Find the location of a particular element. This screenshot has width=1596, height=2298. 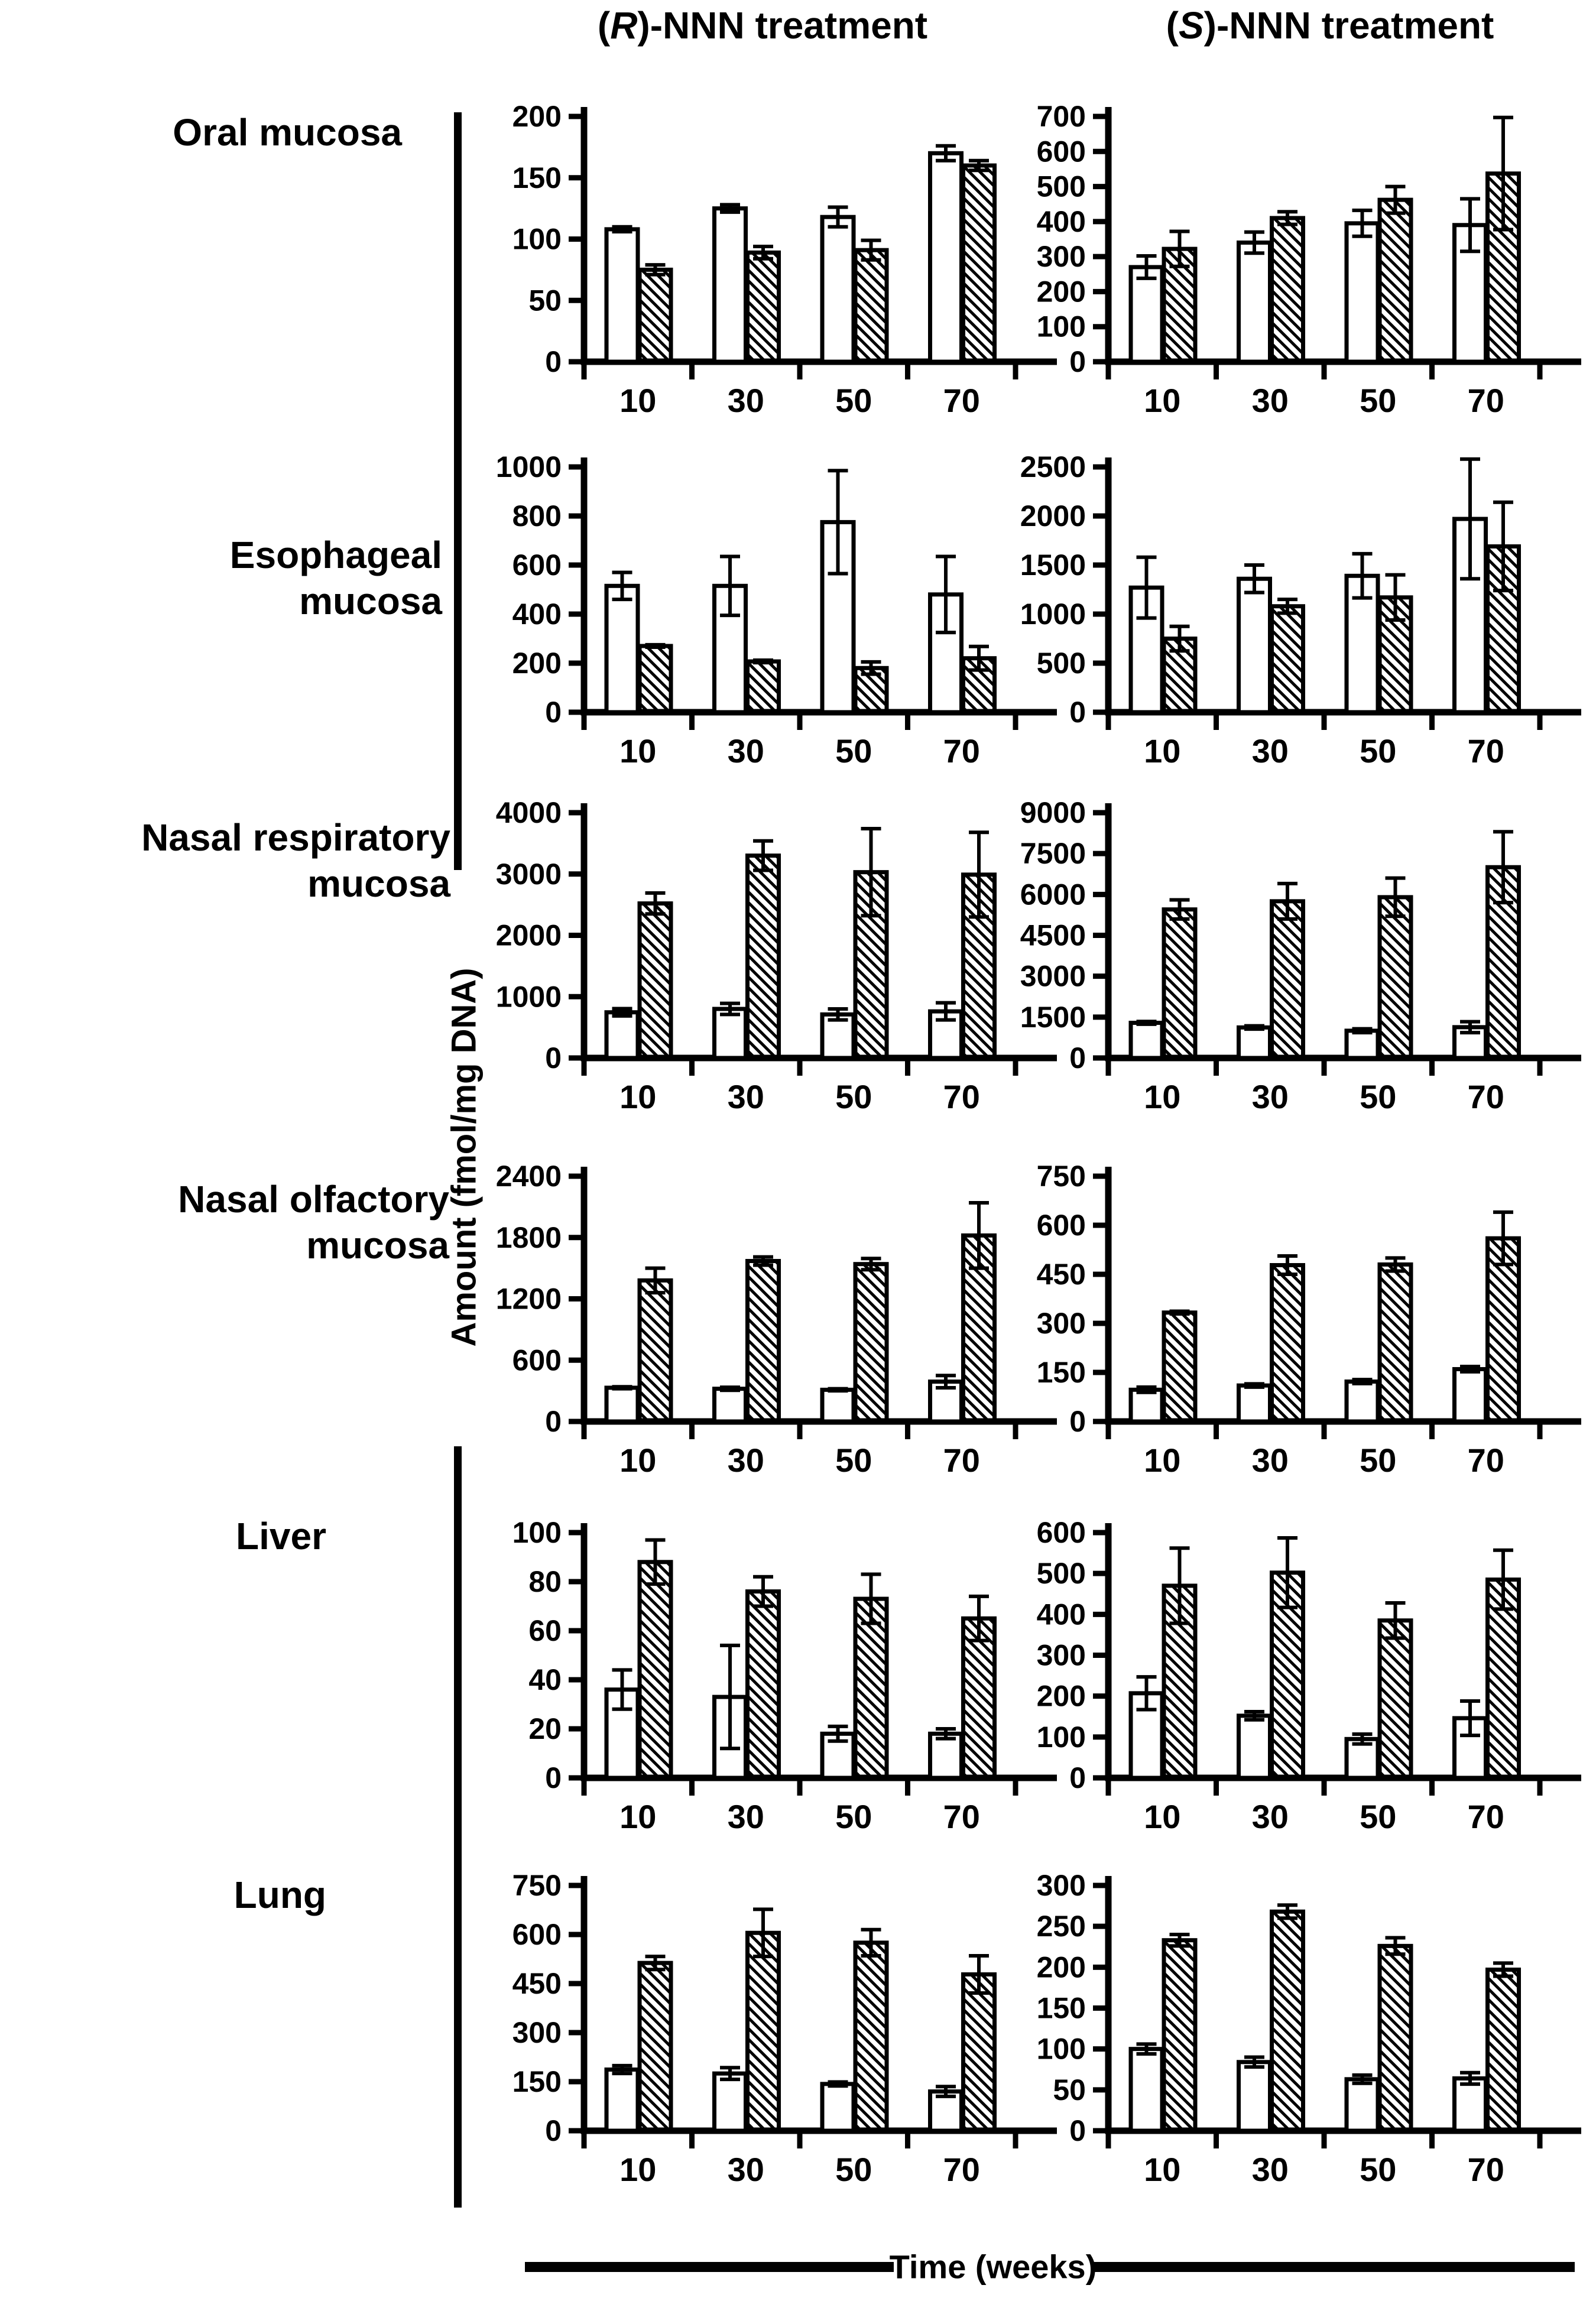

time-axis-rule-left is located at coordinates (709, 2267).